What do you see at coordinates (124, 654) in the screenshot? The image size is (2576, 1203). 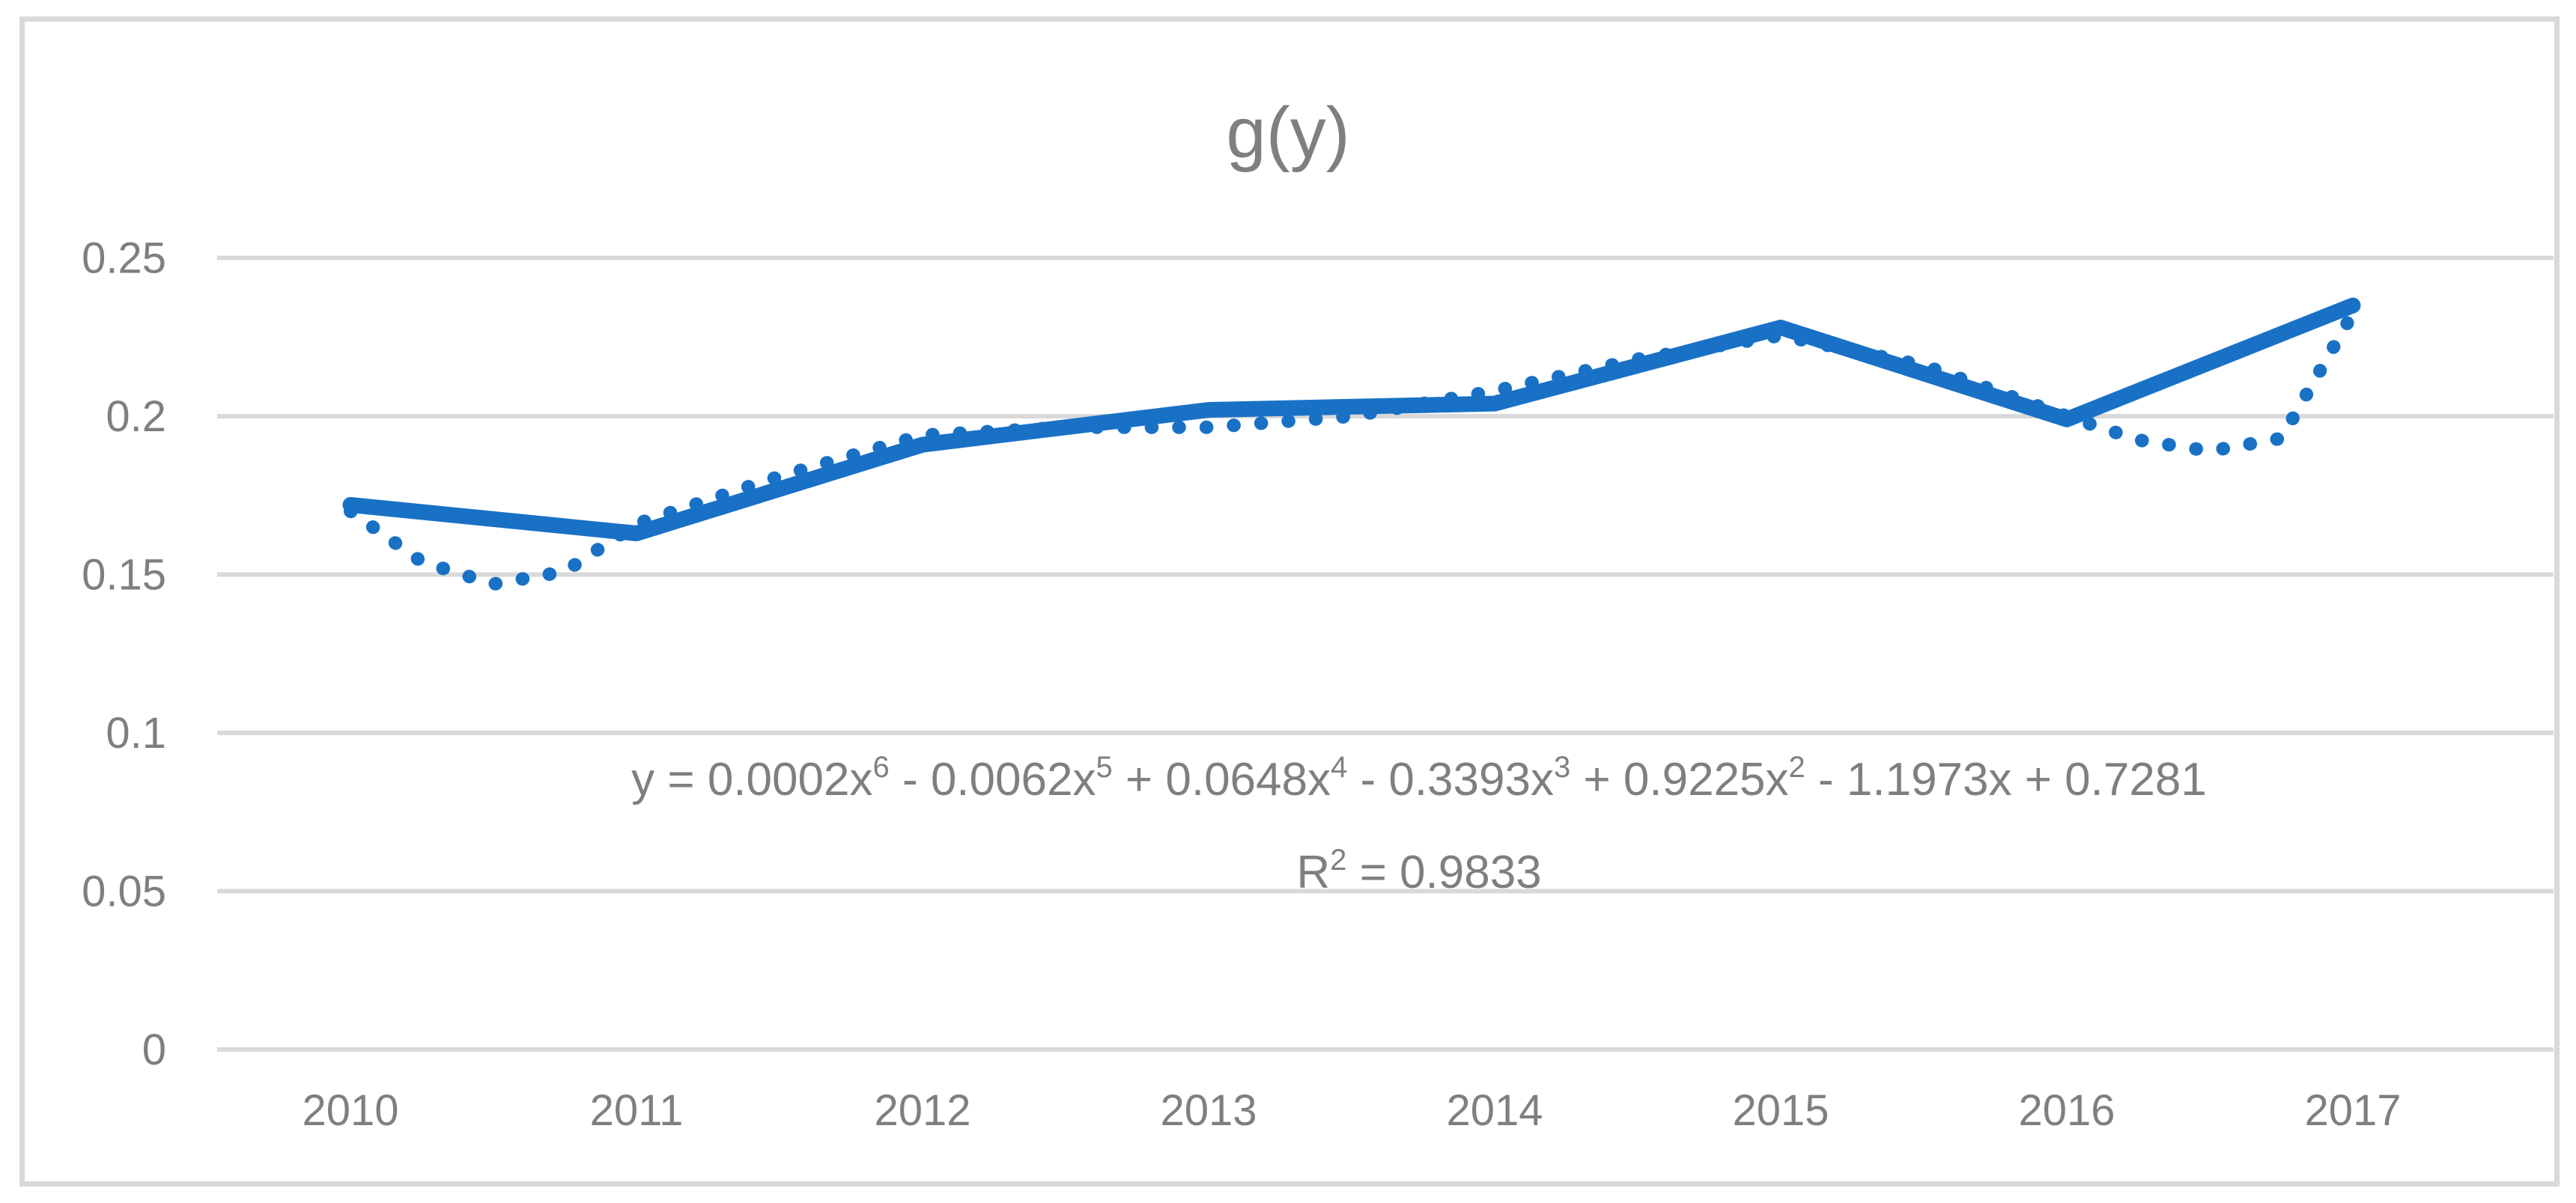 I see `y-axis-tick-labels: 0 0.05 0.1 0.15 0.2 0.25` at bounding box center [124, 654].